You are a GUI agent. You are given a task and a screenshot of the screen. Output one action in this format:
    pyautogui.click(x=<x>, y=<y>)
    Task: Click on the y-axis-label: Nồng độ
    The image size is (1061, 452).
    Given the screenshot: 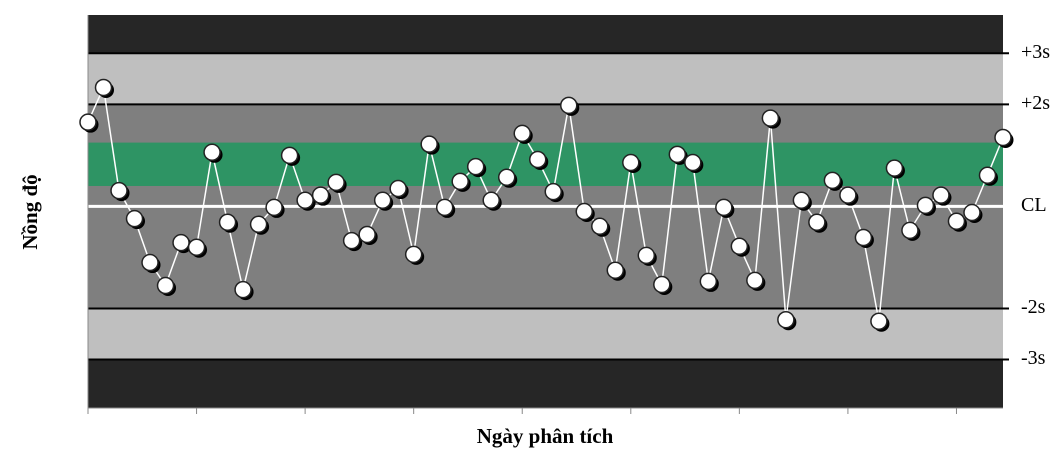 What is the action you would take?
    pyautogui.click(x=30, y=211)
    